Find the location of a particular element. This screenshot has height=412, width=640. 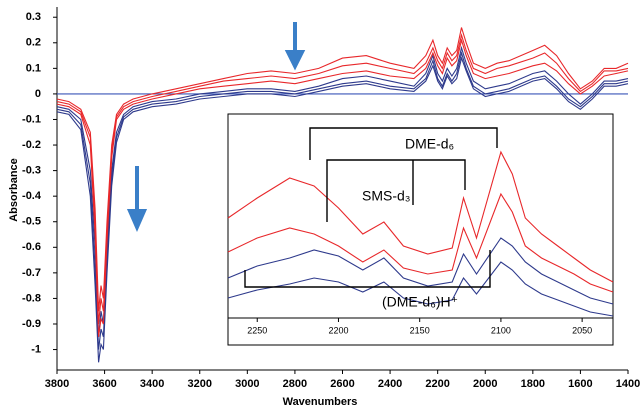

y-tick-label: -1 is located at coordinates (36, 349).